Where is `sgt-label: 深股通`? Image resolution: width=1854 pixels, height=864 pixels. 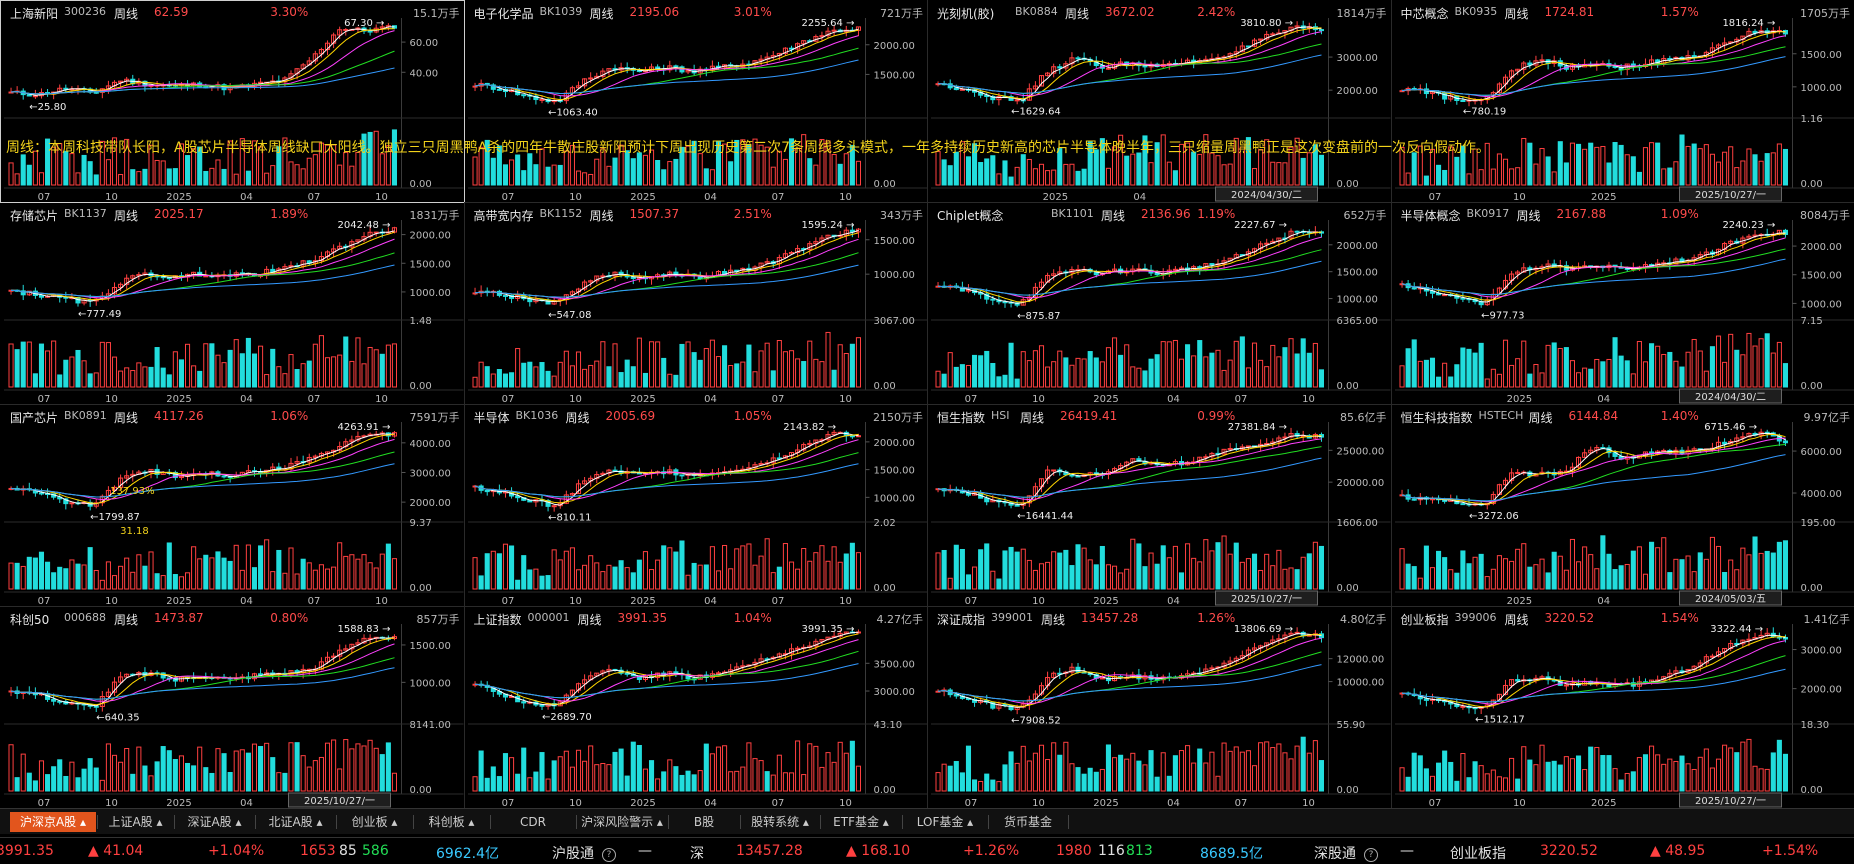 sgt-label: 深股通 is located at coordinates (1335, 853).